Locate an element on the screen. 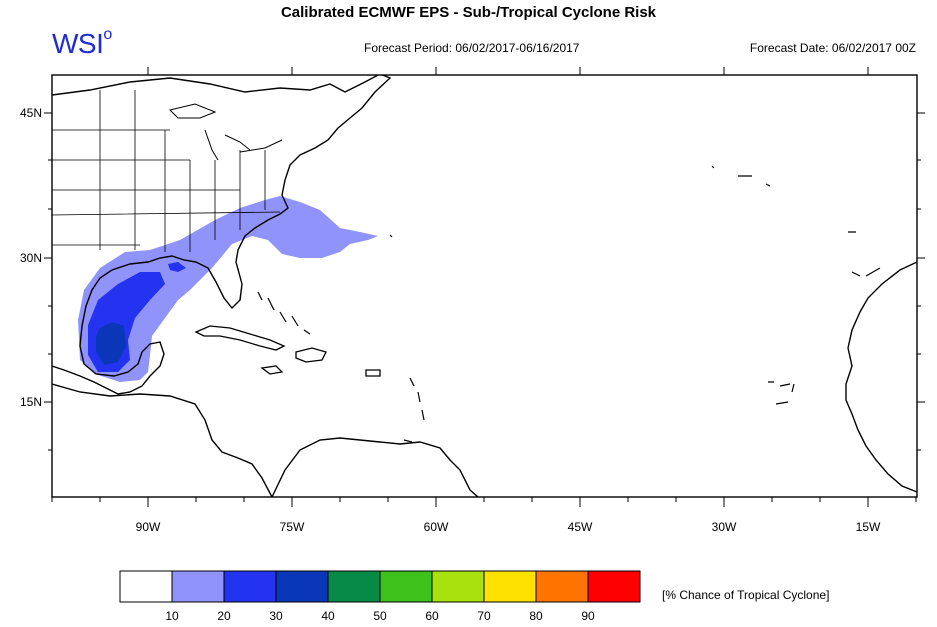  legend-tick-30: 30 is located at coordinates (276, 616).